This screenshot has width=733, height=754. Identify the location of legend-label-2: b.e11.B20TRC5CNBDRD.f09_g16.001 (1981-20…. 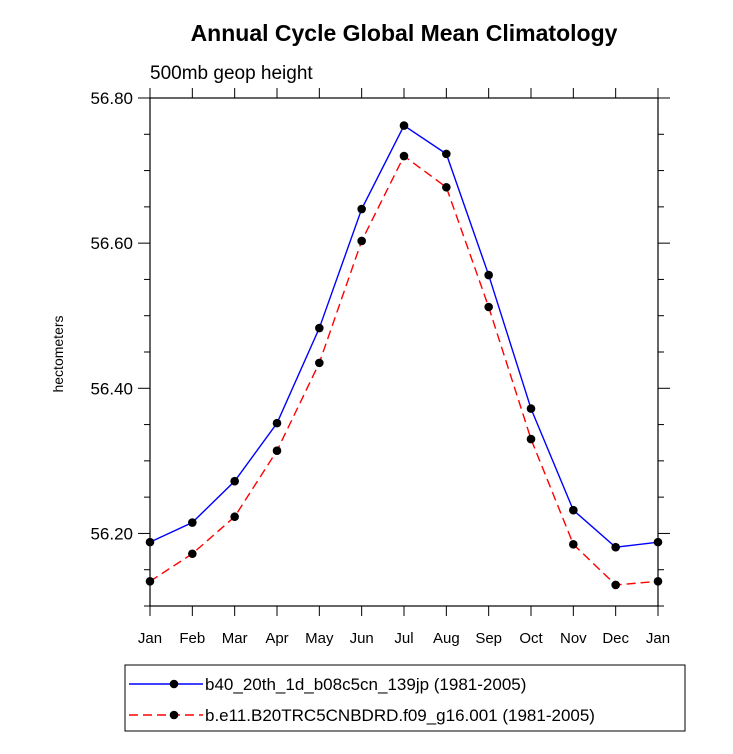
(400, 715).